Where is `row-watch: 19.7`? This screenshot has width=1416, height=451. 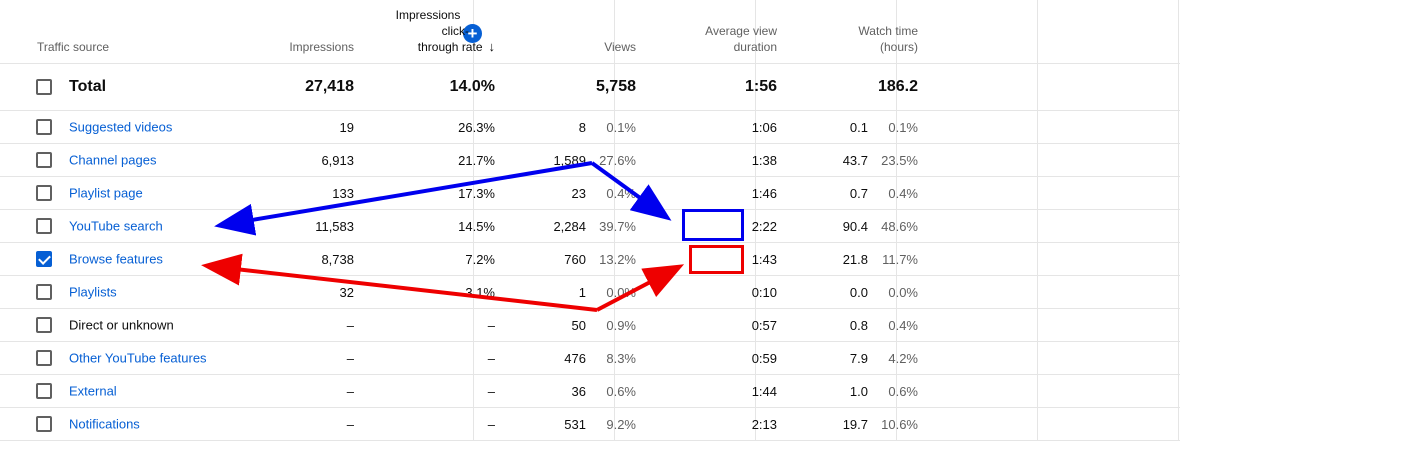
row-watch: 19.7 is located at coordinates (855, 424).